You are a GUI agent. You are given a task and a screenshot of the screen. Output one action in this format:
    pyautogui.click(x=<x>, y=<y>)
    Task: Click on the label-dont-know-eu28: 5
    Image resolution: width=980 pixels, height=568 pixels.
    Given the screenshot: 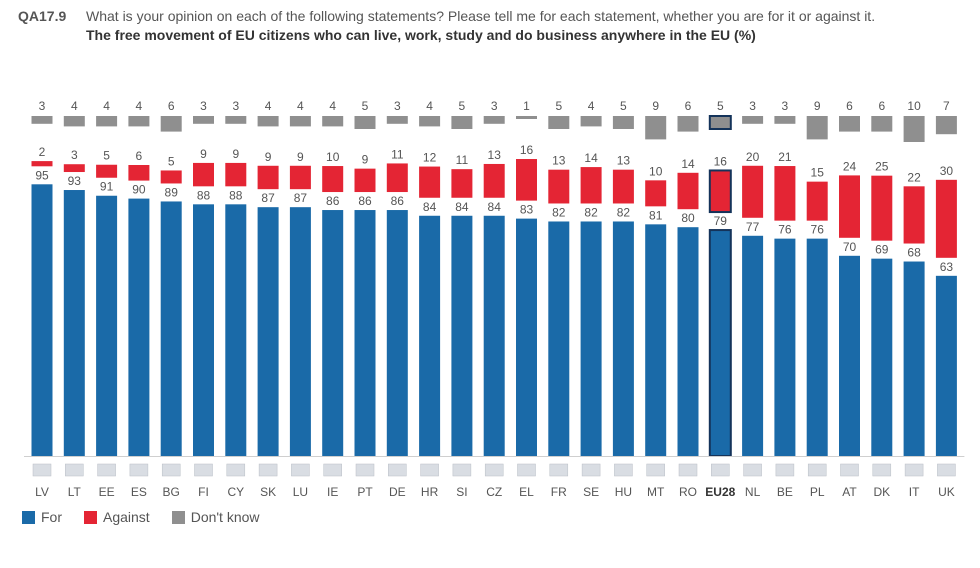 What is the action you would take?
    pyautogui.click(x=720, y=106)
    